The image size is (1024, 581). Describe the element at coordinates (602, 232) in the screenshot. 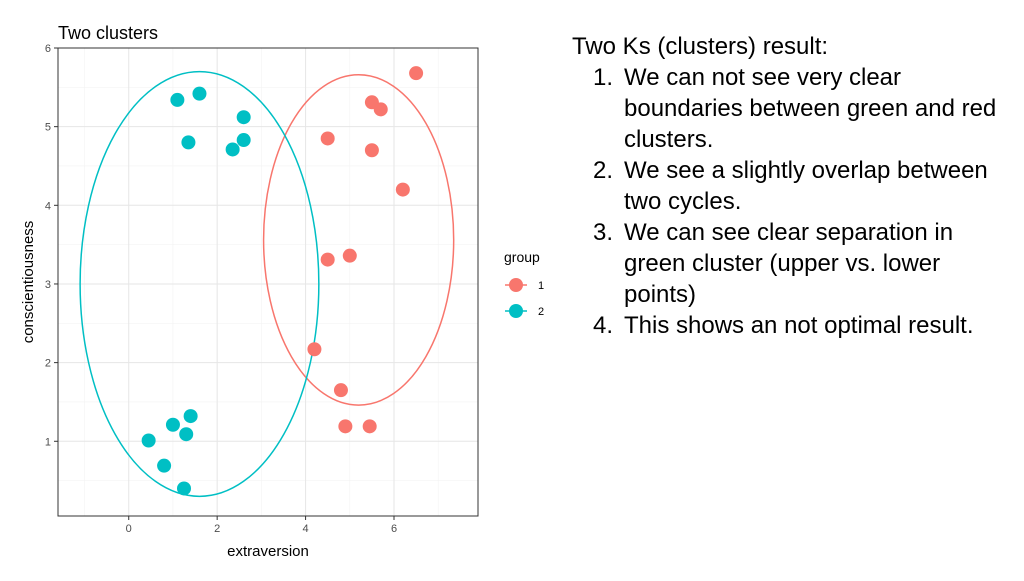

I see `note-number: 3.` at that location.